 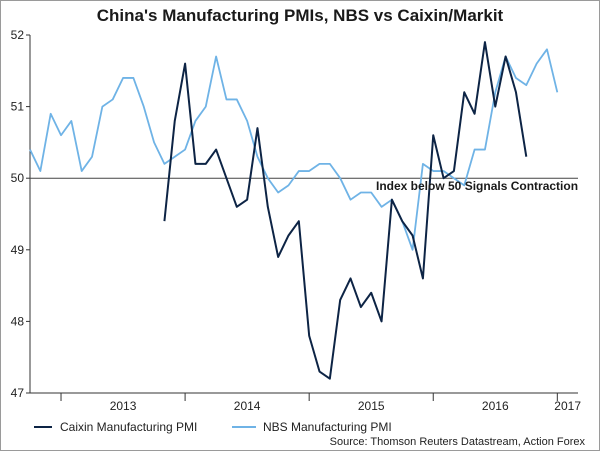 What do you see at coordinates (495, 406) in the screenshot?
I see `x-tick-label: 2016` at bounding box center [495, 406].